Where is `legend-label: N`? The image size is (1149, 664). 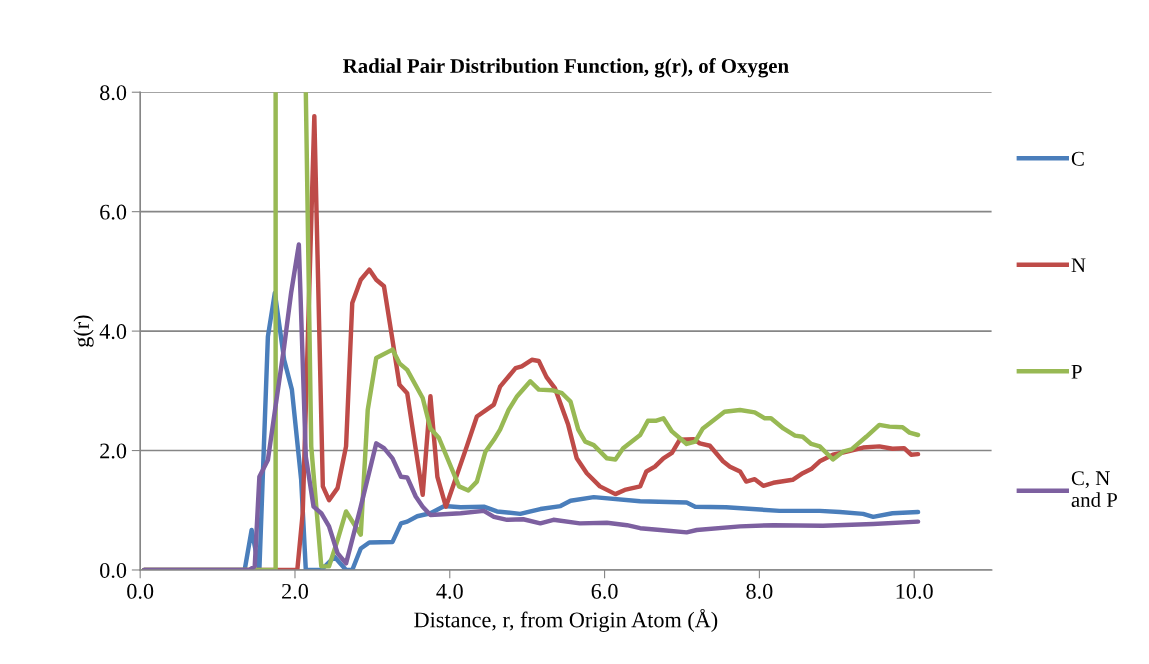
legend-label: N is located at coordinates (1078, 265).